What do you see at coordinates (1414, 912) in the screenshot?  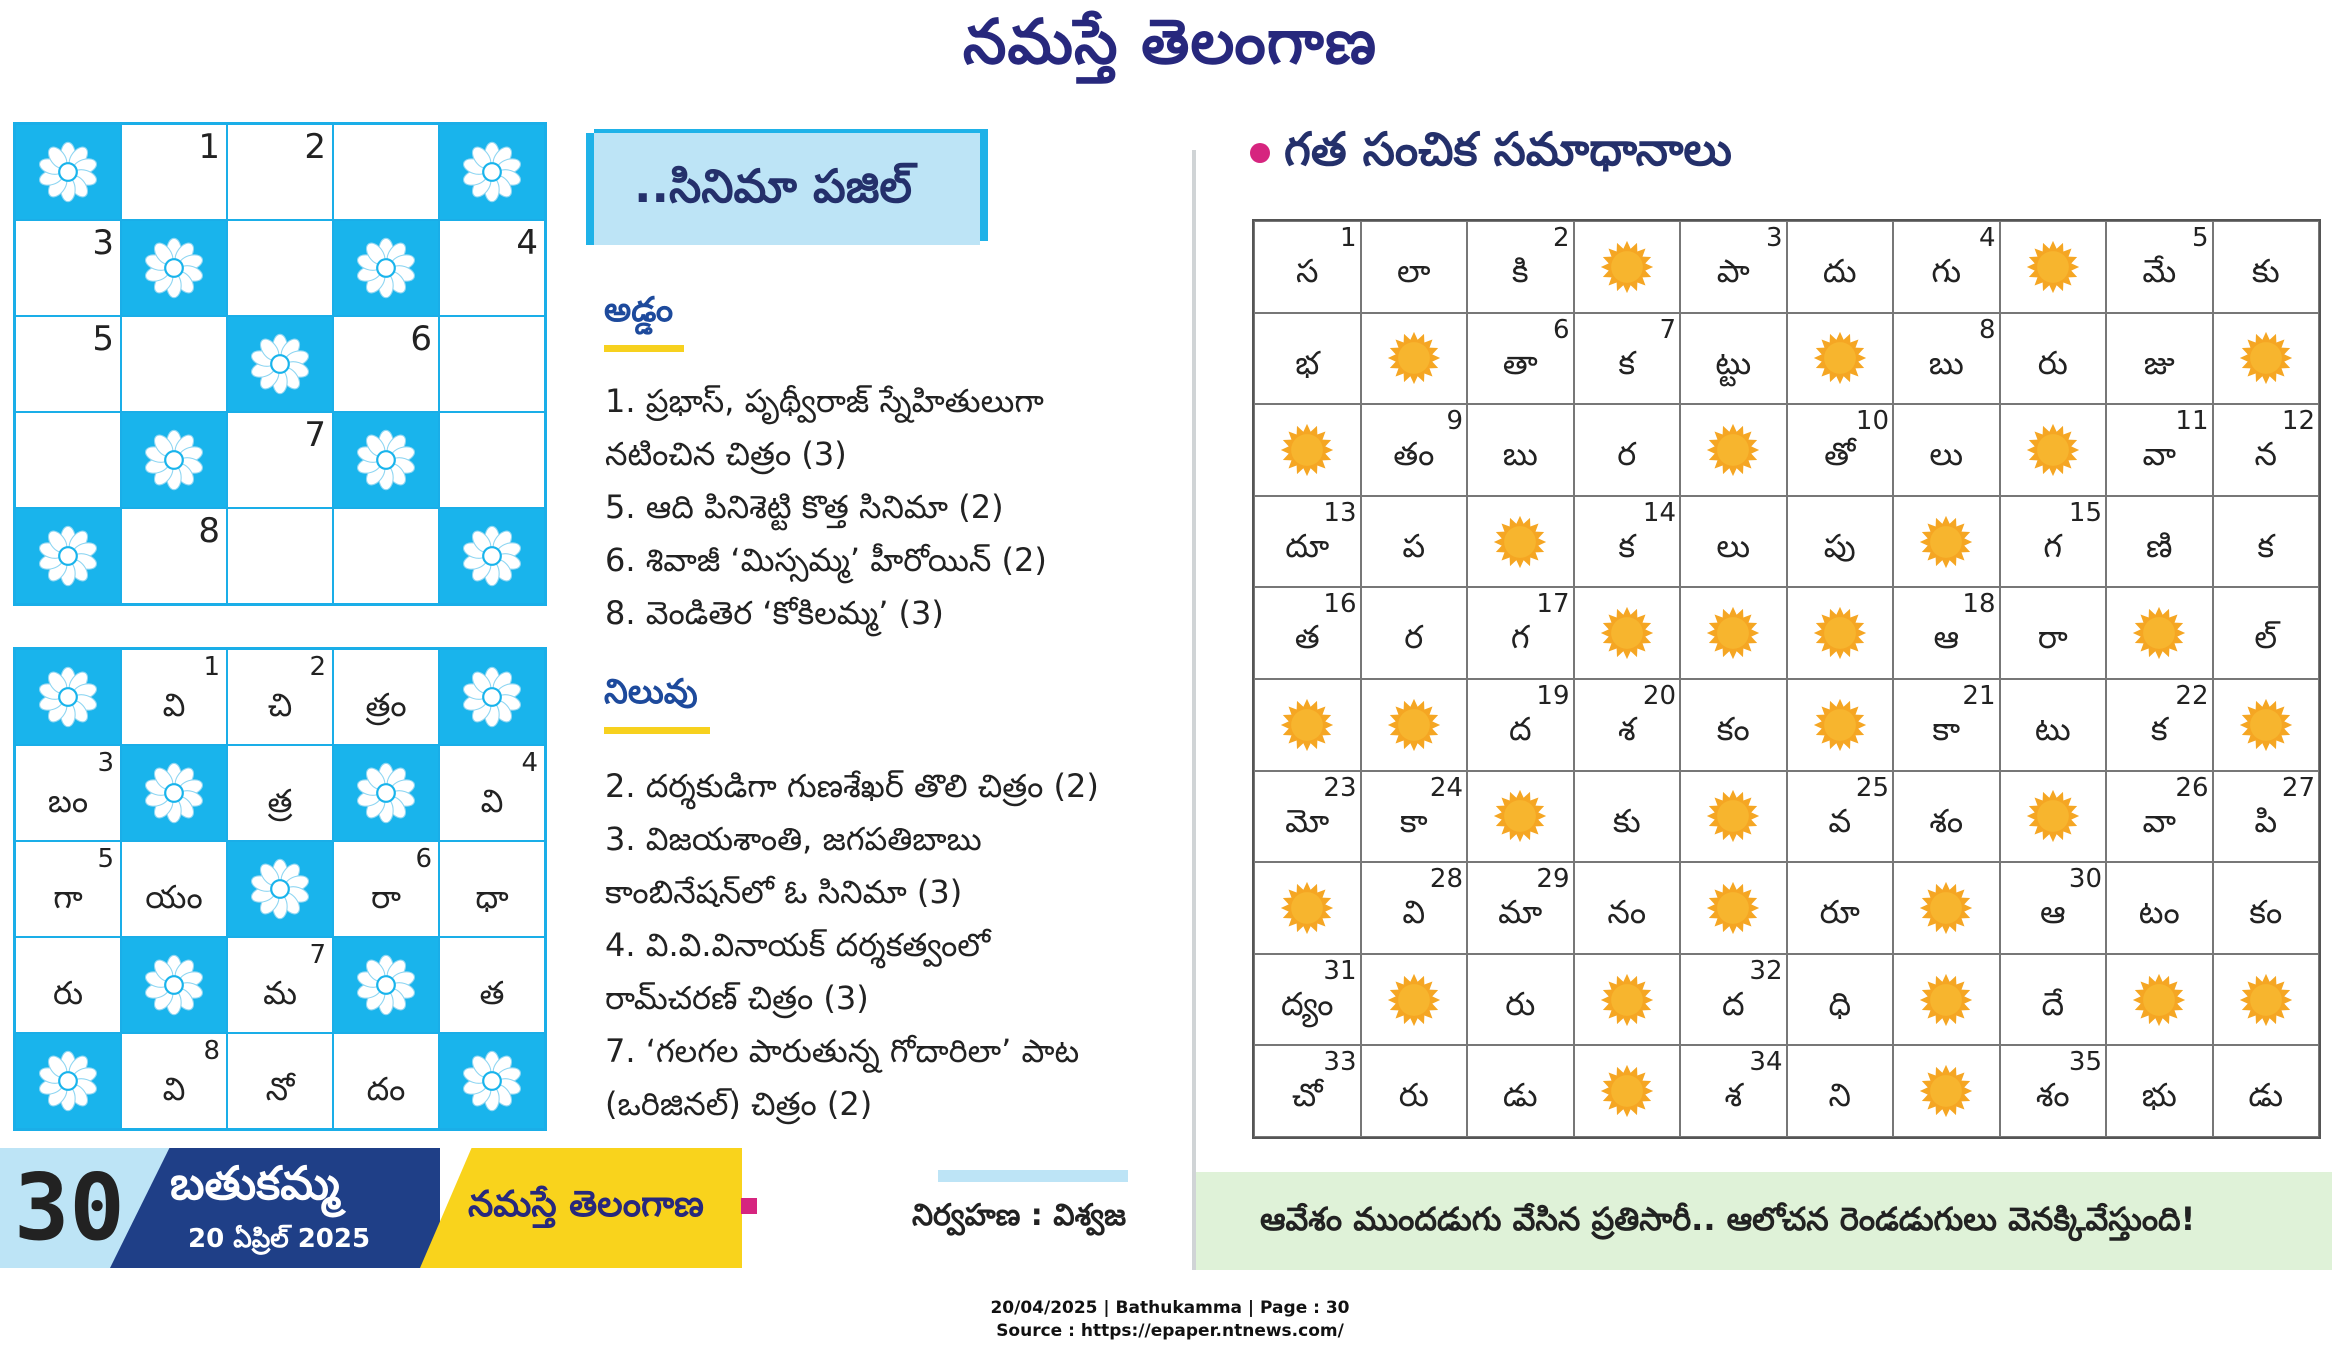 I see `solution-letter: వి` at bounding box center [1414, 912].